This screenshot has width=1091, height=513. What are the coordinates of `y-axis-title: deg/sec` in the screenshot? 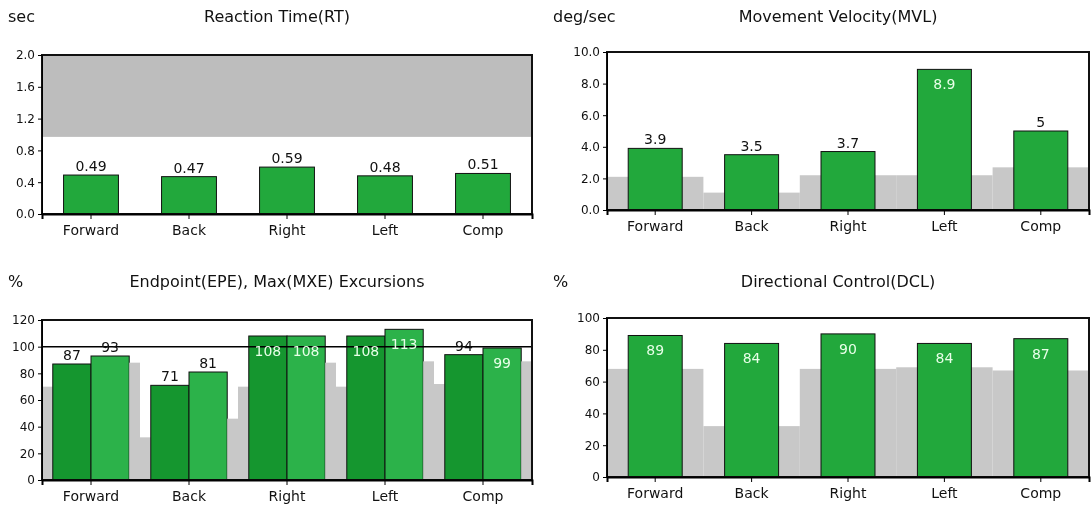 It's located at (584, 16).